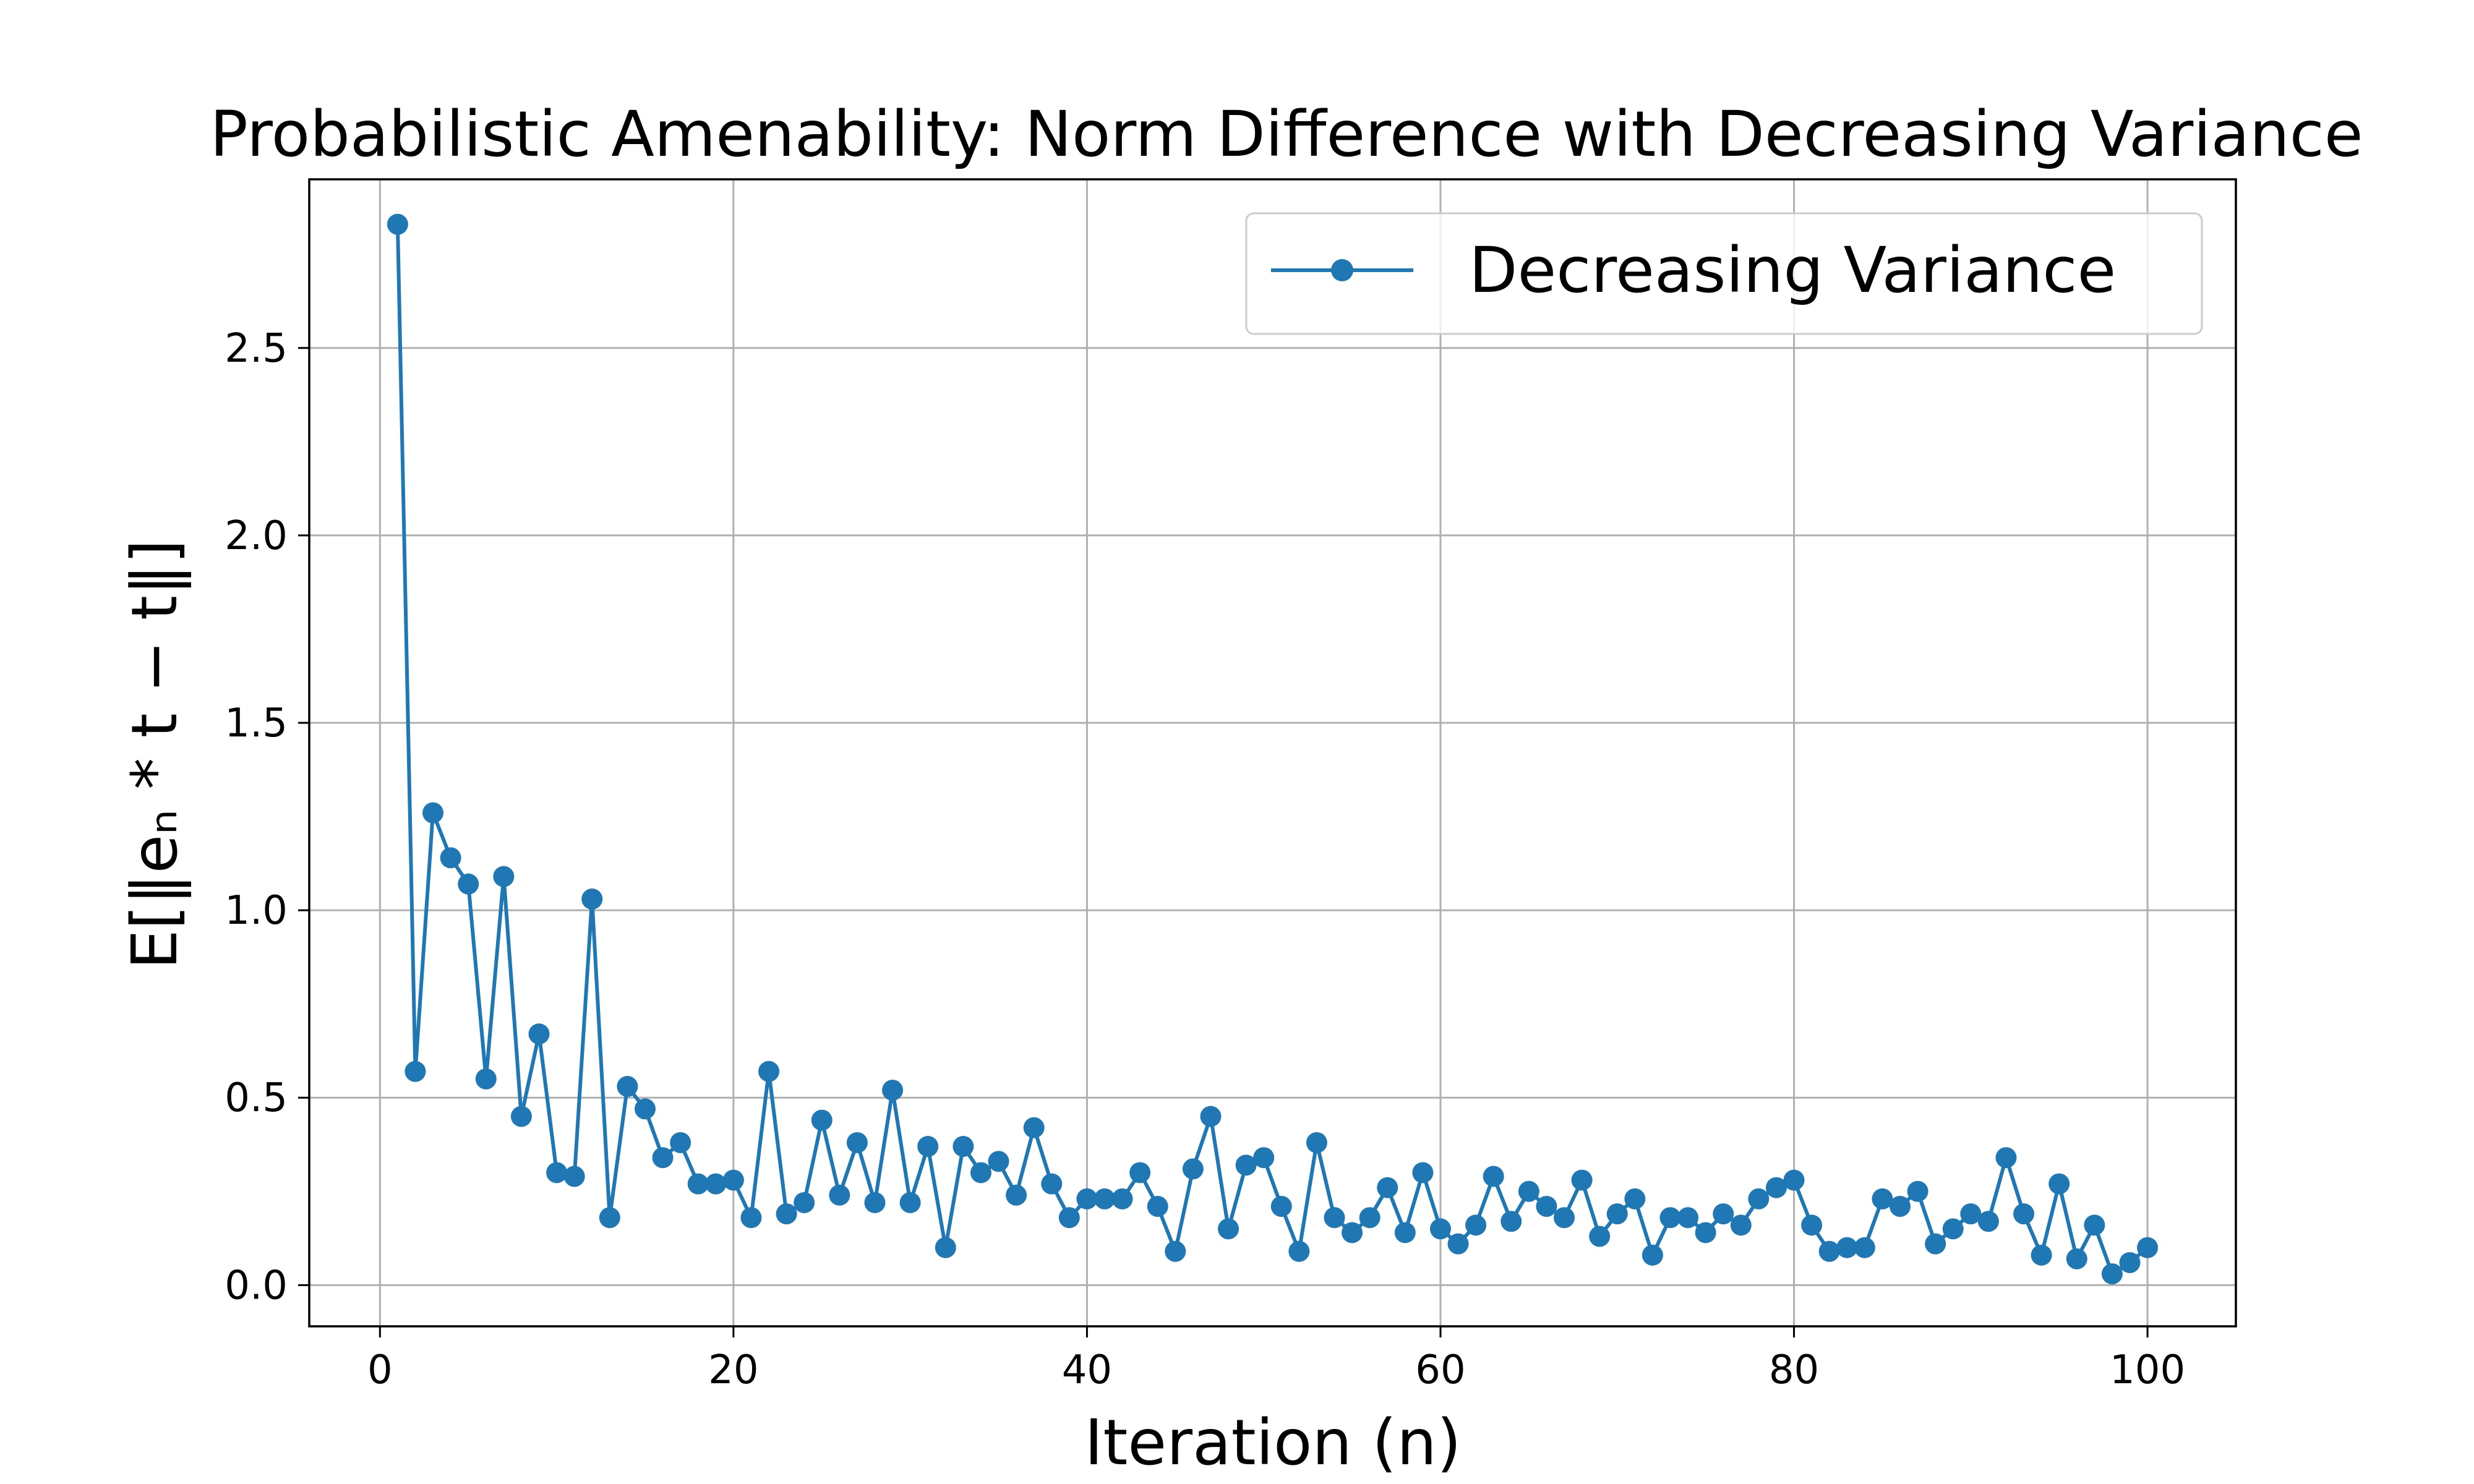 The height and width of the screenshot is (1484, 2474). I want to click on y-tick-label: 2.0, so click(256, 536).